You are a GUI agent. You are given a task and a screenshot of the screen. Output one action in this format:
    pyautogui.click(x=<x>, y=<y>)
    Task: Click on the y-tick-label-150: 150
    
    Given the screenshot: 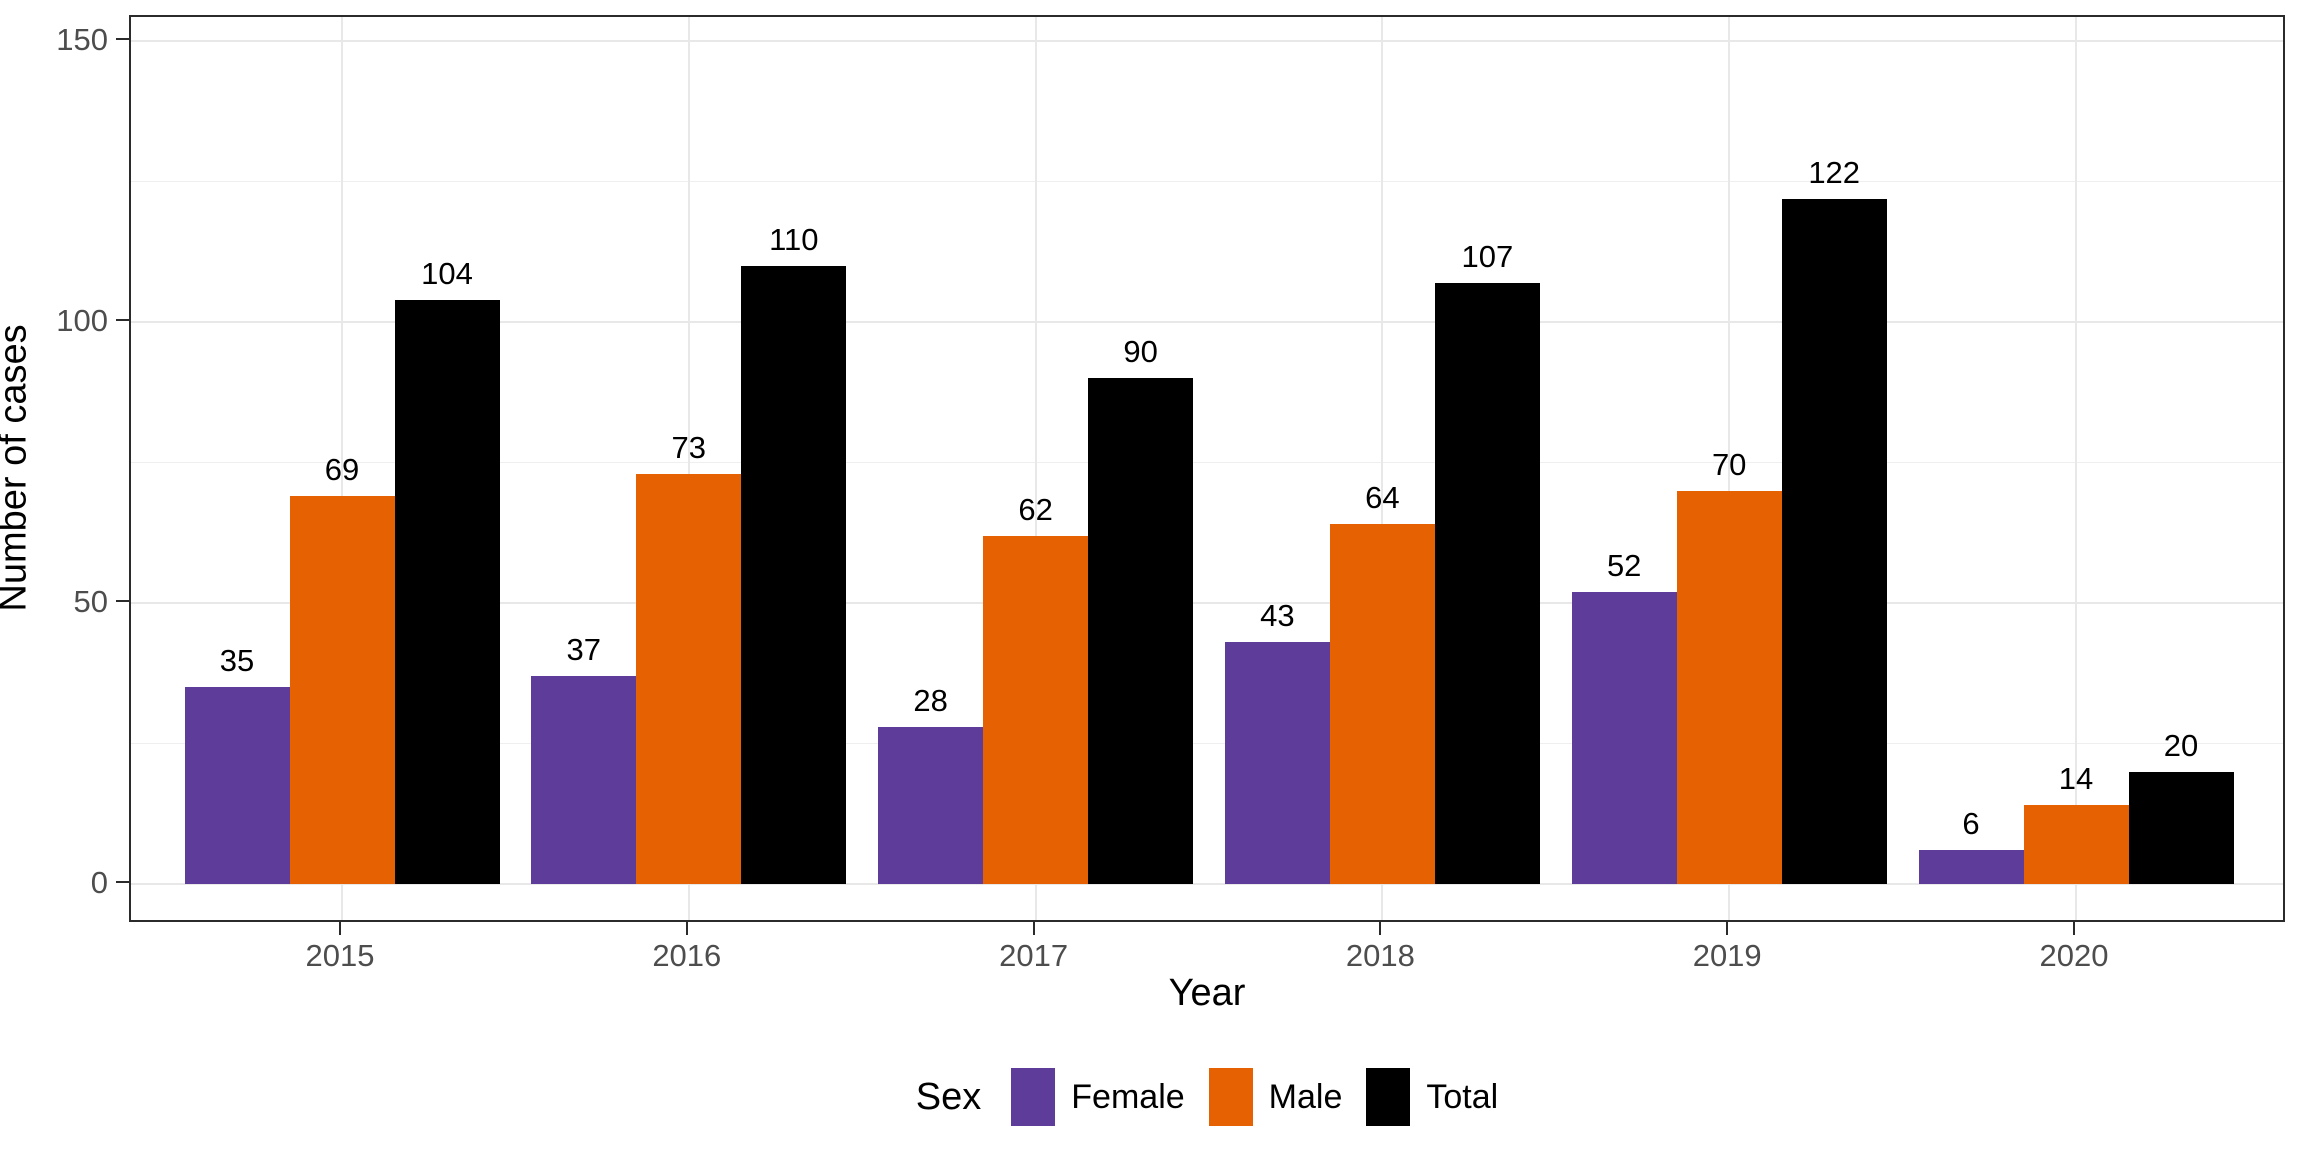 What is the action you would take?
    pyautogui.click(x=82, y=40)
    